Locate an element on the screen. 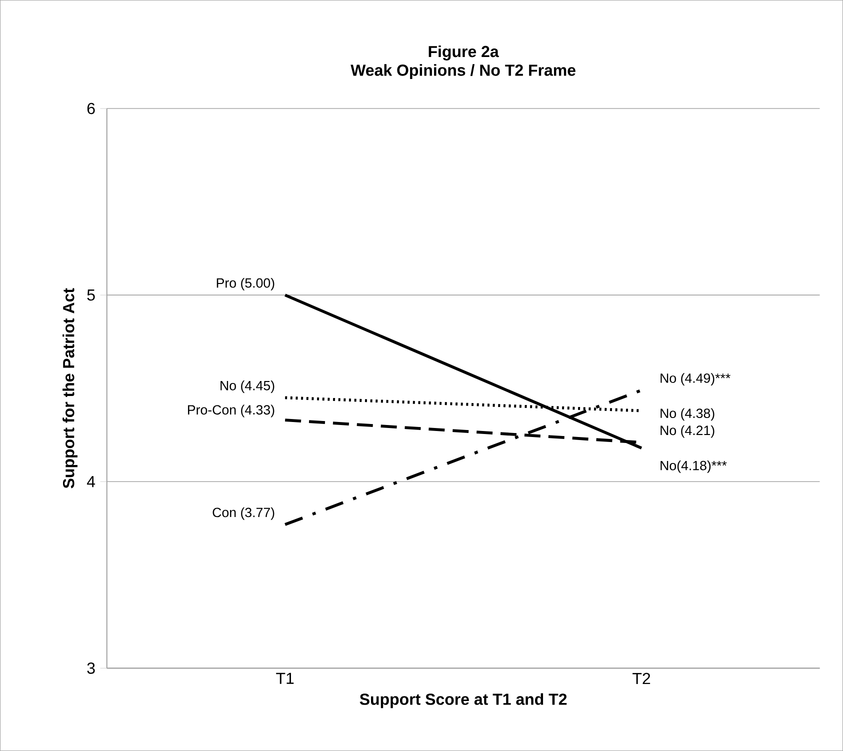 This screenshot has width=843, height=751. annotation: No (4.45) is located at coordinates (247, 386).